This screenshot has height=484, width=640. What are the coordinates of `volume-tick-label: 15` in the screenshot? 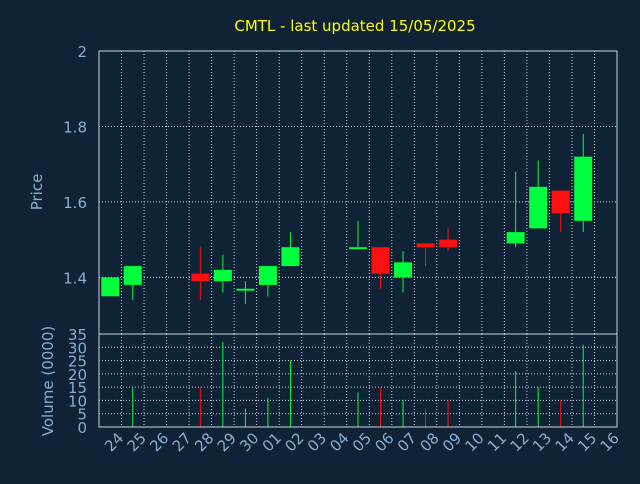 It's located at (77, 388).